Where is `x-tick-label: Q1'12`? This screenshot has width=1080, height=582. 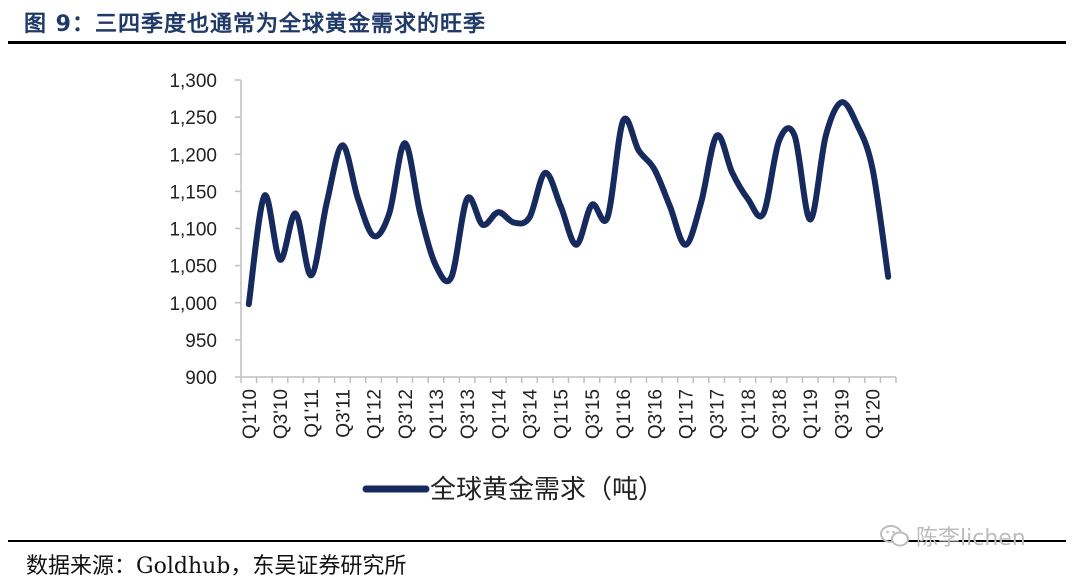
x-tick-label: Q1'12 is located at coordinates (375, 414).